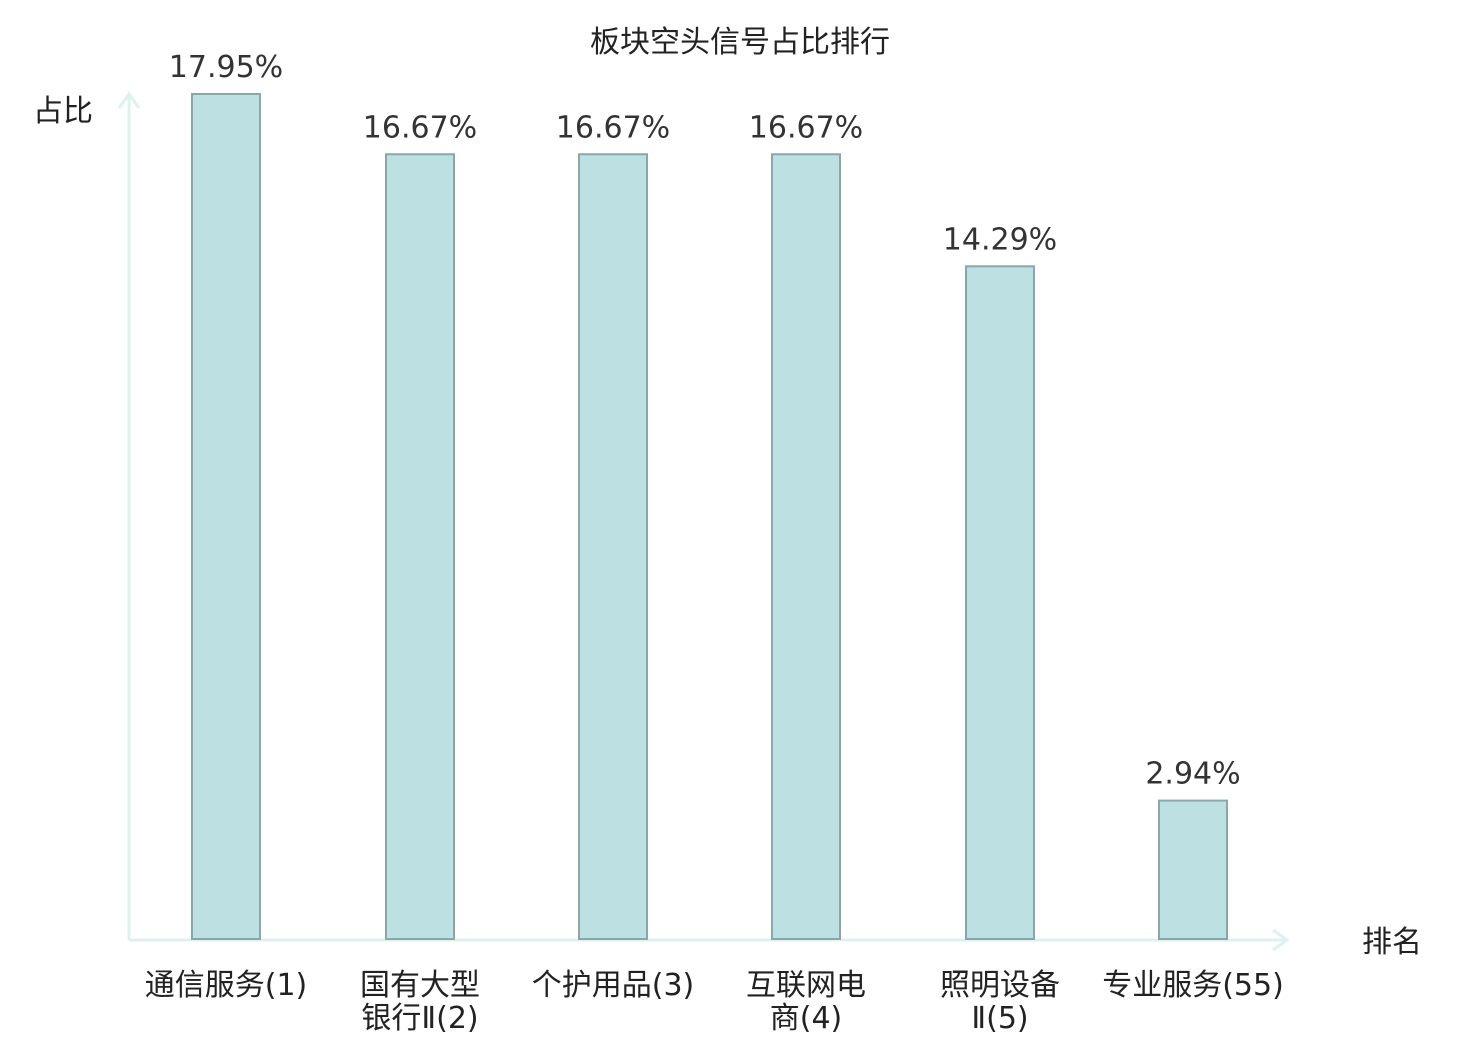 This screenshot has height=1040, width=1480. I want to click on category-label: 通信服务(1), so click(226, 985).